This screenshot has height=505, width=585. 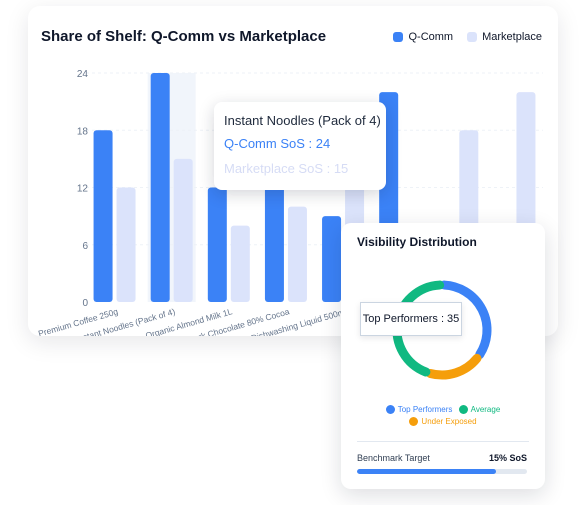 I want to click on legend-under-exposed: Under Exposed, so click(x=443, y=421).